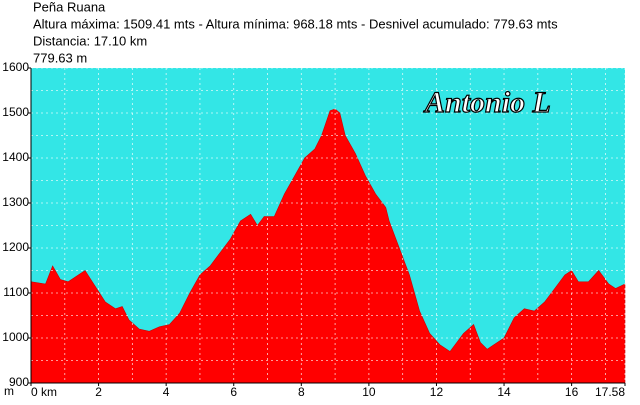 The image size is (640, 405). Describe the element at coordinates (98, 392) in the screenshot. I see `x-tick-label: 2` at that location.